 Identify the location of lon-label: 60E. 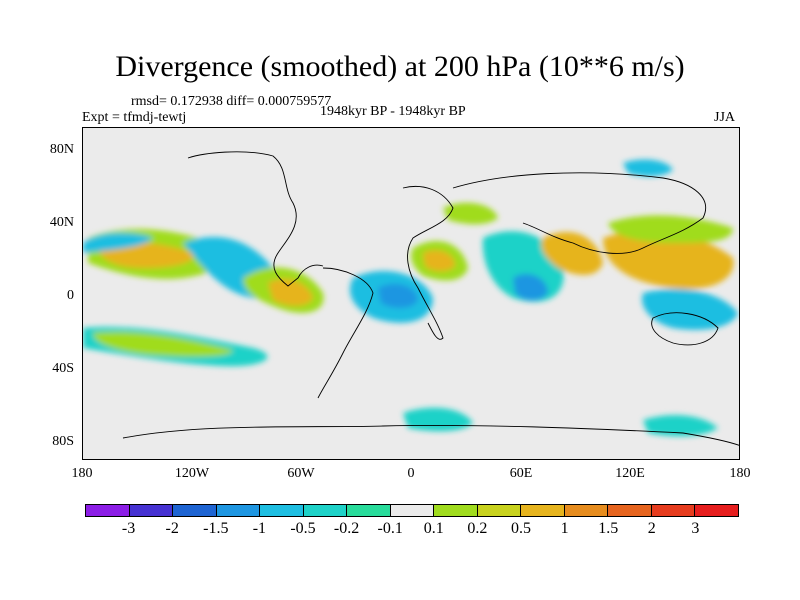
(521, 473).